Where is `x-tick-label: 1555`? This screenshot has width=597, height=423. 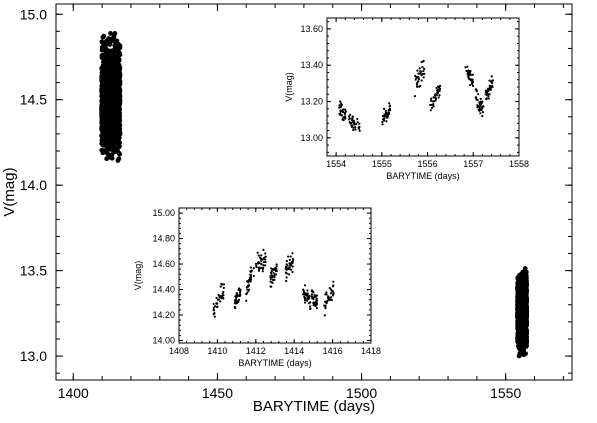
x-tick-label: 1555 is located at coordinates (382, 164).